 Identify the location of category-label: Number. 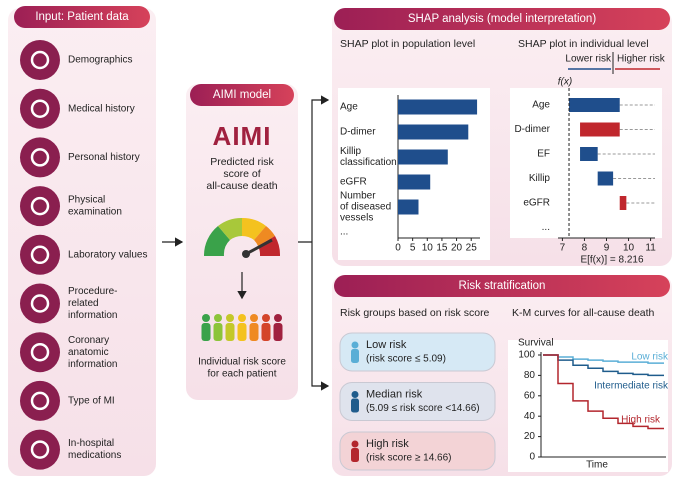
(358, 196).